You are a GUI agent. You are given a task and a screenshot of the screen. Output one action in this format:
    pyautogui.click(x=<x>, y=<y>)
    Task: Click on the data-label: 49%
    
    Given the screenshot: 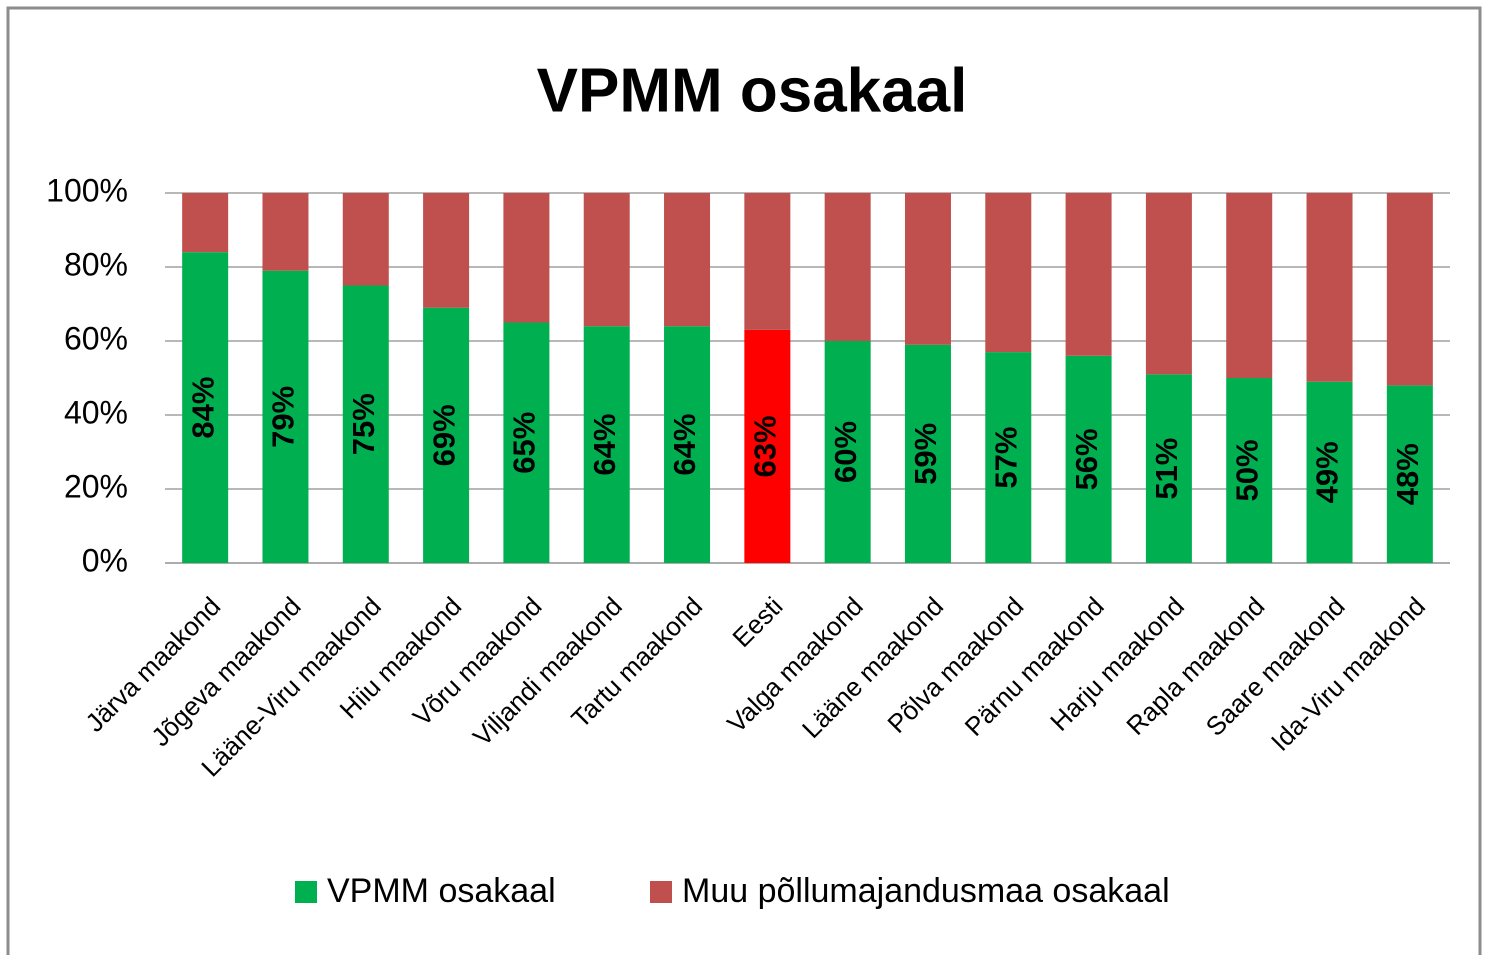 What is the action you would take?
    pyautogui.click(x=1327, y=472)
    